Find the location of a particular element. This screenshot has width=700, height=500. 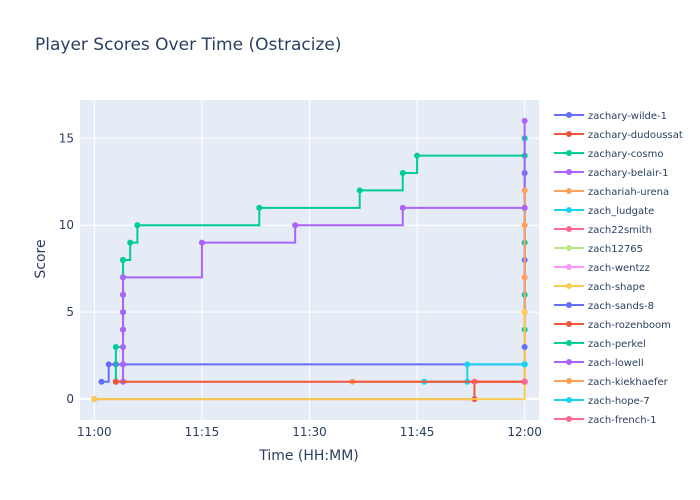

legend-label: zach-wentzz is located at coordinates (619, 268).